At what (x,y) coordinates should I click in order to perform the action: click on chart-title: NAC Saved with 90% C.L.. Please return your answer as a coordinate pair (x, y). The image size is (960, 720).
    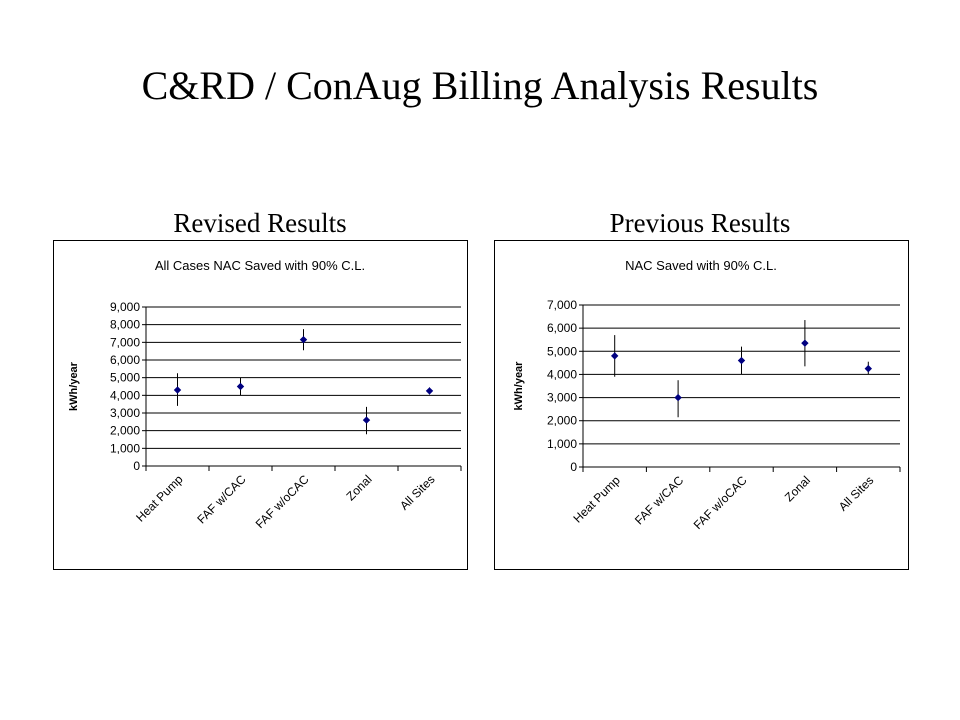
    Looking at the image, I should click on (701, 265).